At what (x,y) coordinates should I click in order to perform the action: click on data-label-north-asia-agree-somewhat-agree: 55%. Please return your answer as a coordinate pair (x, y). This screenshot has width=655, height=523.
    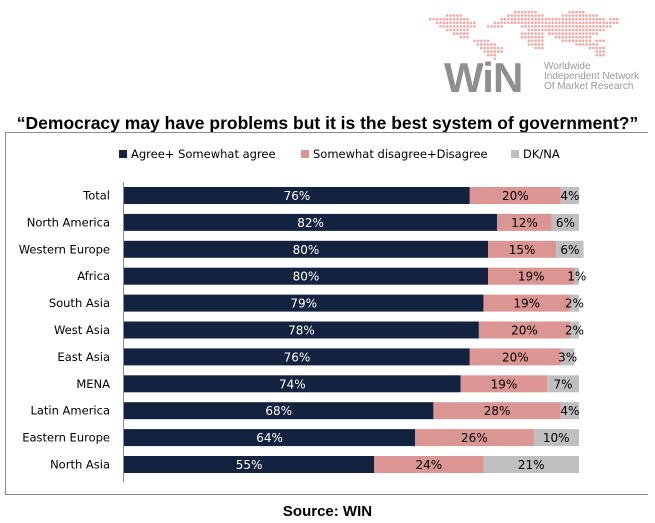
    Looking at the image, I should click on (249, 465).